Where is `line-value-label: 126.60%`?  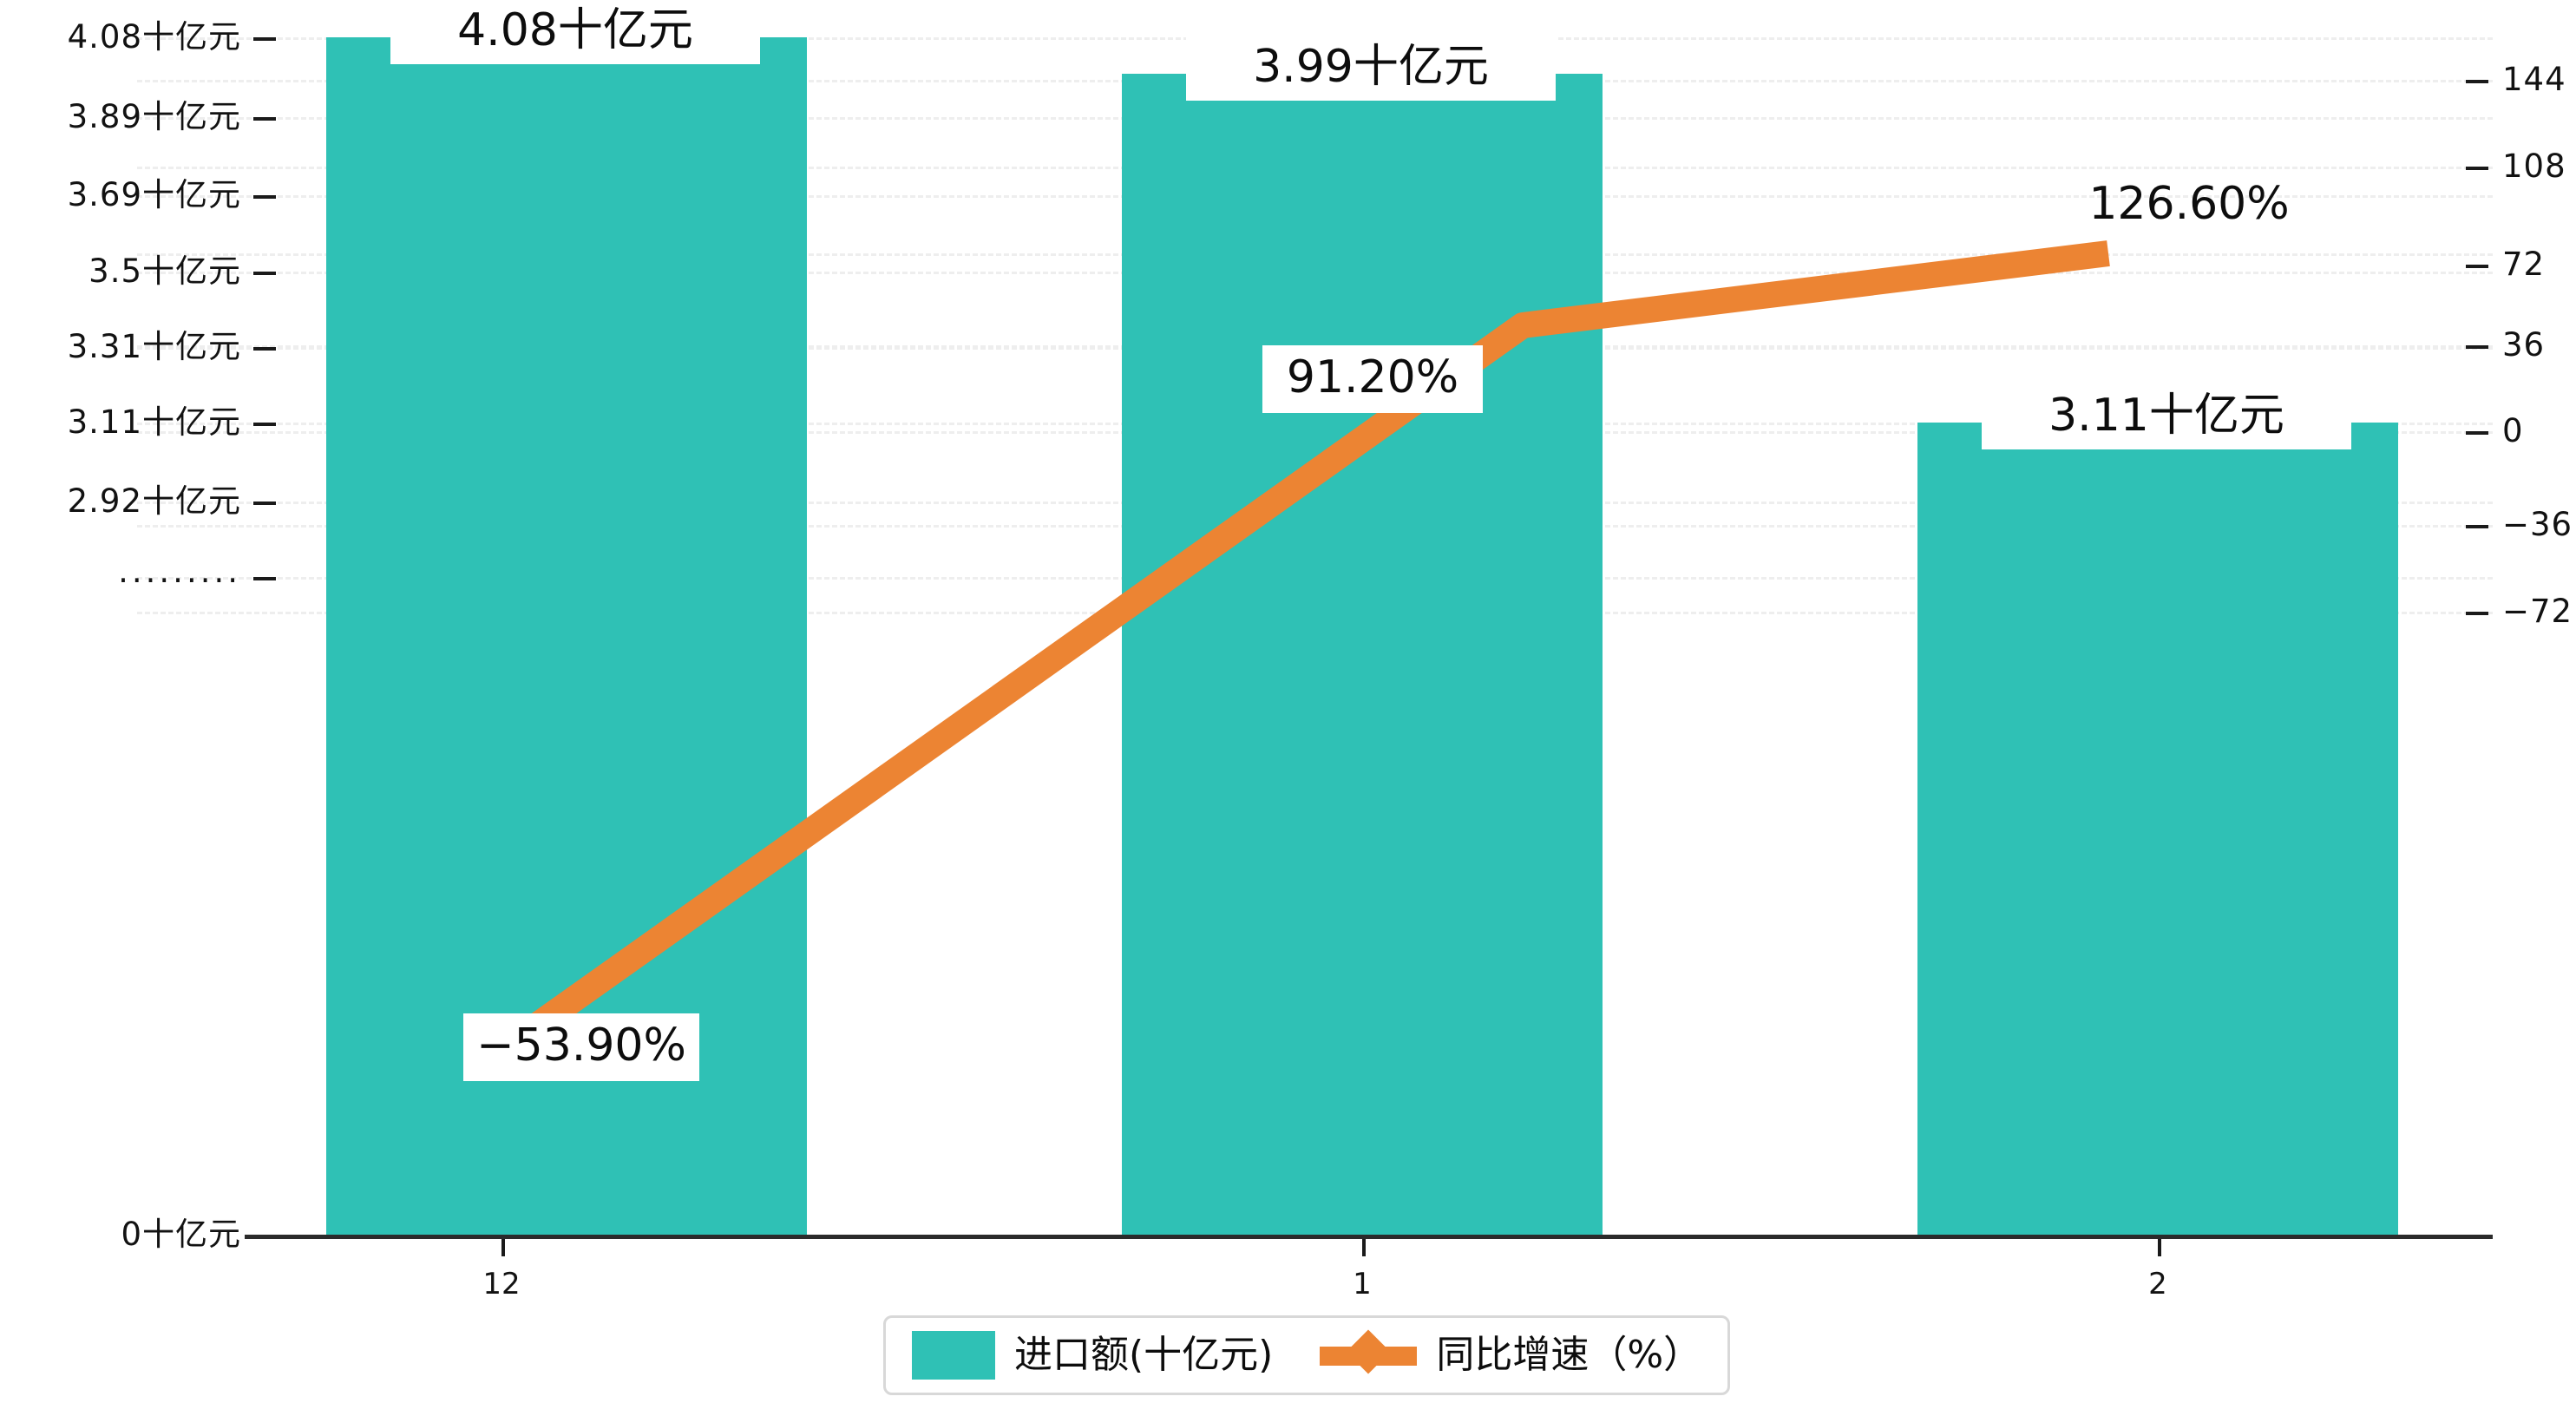 line-value-label: 126.60% is located at coordinates (2189, 204).